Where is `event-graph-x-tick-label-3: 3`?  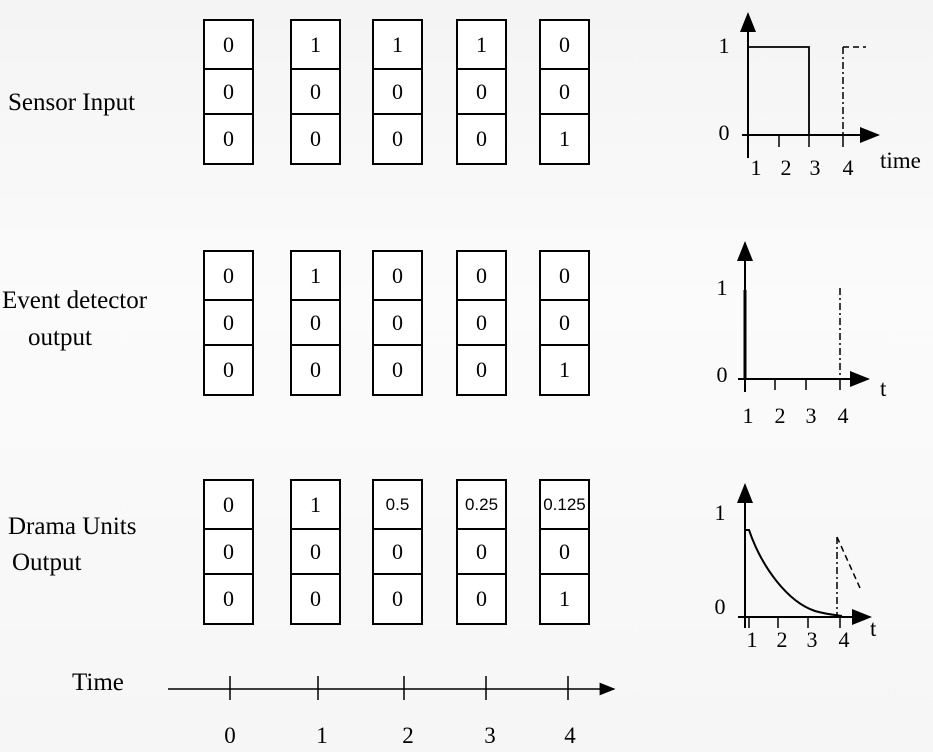 event-graph-x-tick-label-3: 3 is located at coordinates (811, 415).